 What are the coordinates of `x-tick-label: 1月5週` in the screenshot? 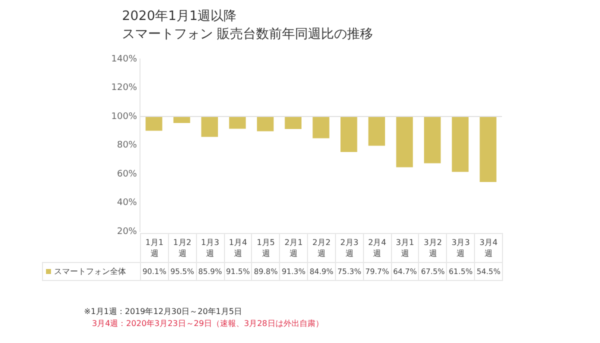 It's located at (266, 248).